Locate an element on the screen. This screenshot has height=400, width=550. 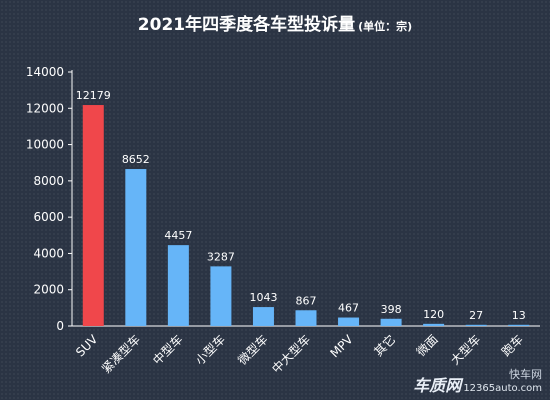
chart-title: 2021年四季度各车型投诉量 (单位：宗) is located at coordinates (275, 22).